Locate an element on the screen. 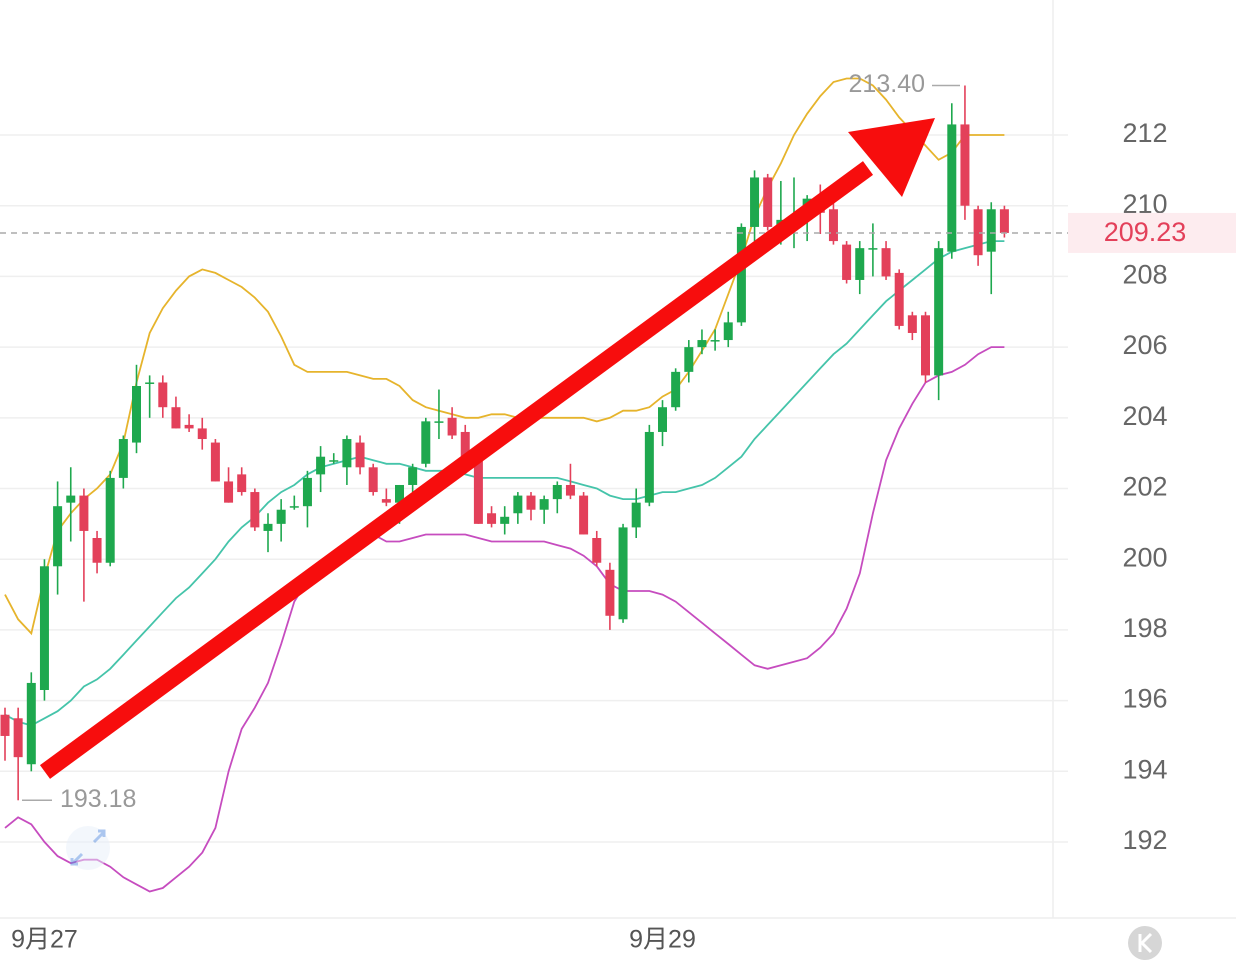 This screenshot has height=962, width=1236. kline-button-bg is located at coordinates (1145, 943).